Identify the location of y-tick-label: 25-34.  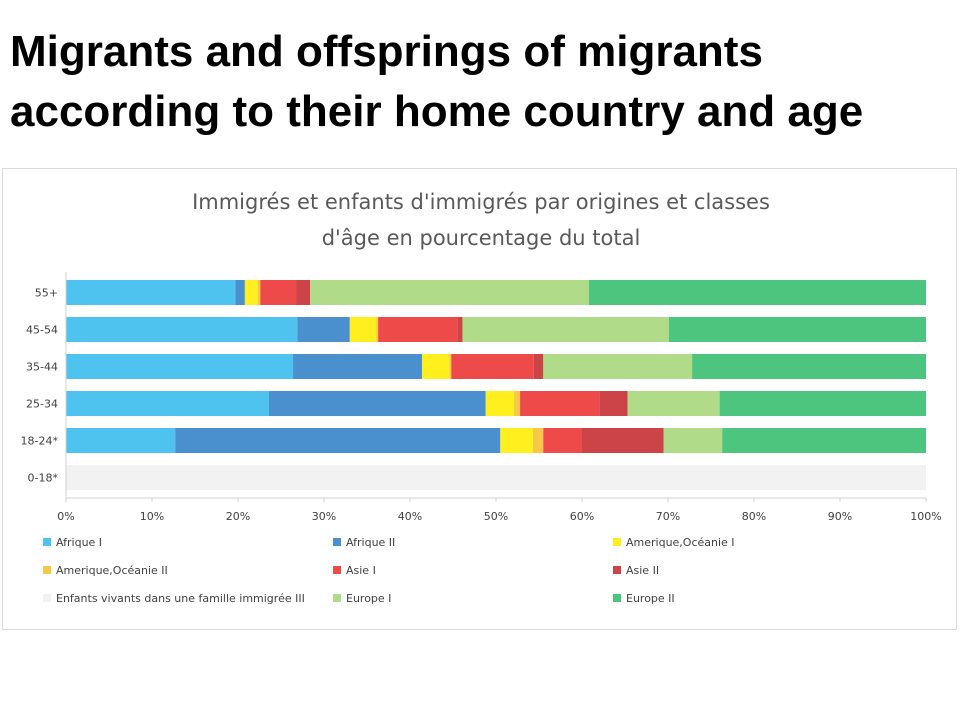
(42, 404).